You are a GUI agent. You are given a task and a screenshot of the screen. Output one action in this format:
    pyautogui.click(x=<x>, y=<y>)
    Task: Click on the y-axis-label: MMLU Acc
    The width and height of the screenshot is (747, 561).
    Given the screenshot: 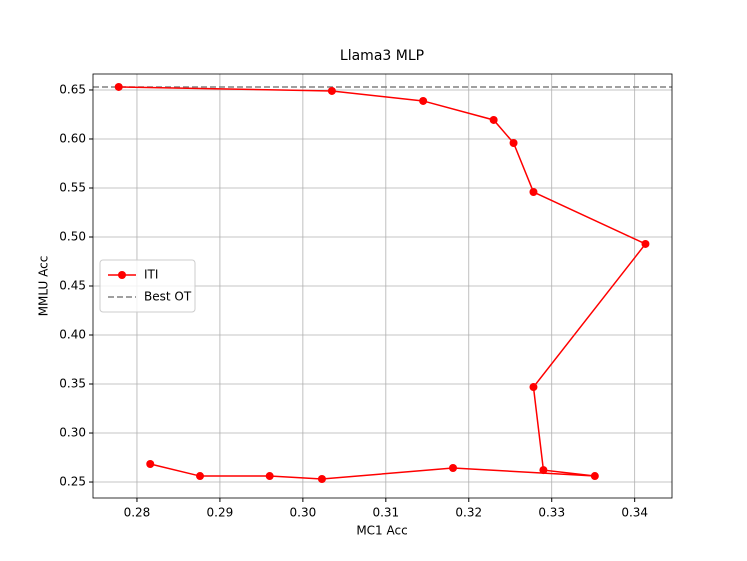 What is the action you would take?
    pyautogui.click(x=44, y=286)
    